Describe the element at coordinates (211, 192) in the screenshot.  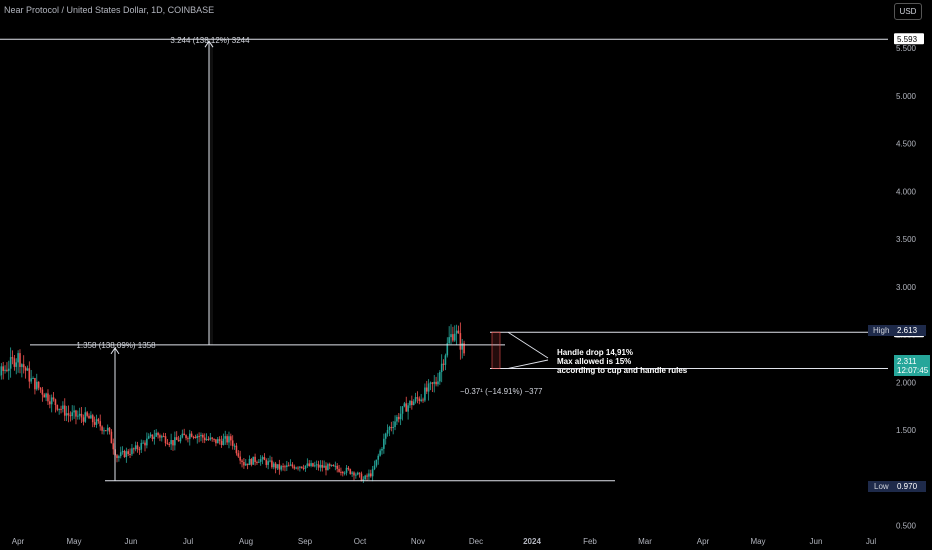
I see `upper-measure-box` at that location.